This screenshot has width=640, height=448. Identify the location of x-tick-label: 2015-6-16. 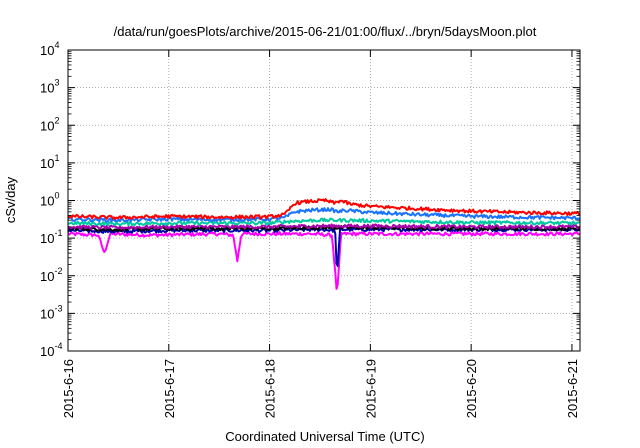
(68, 388).